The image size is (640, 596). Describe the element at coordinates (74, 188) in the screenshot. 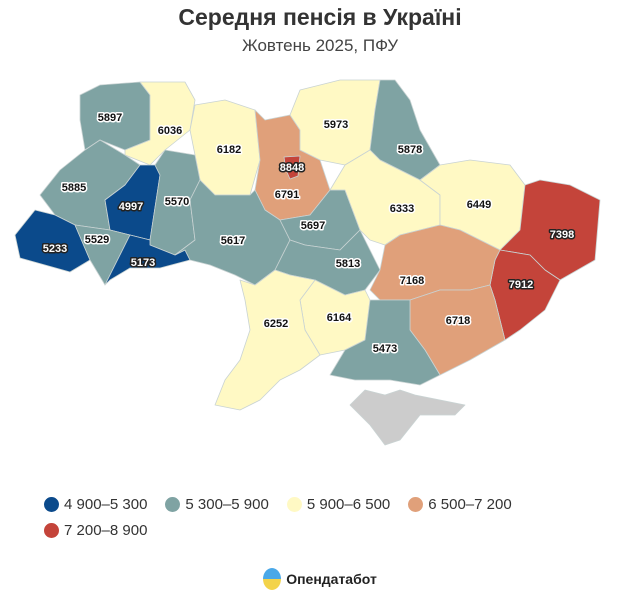

I see `region-value-label: 5885` at that location.